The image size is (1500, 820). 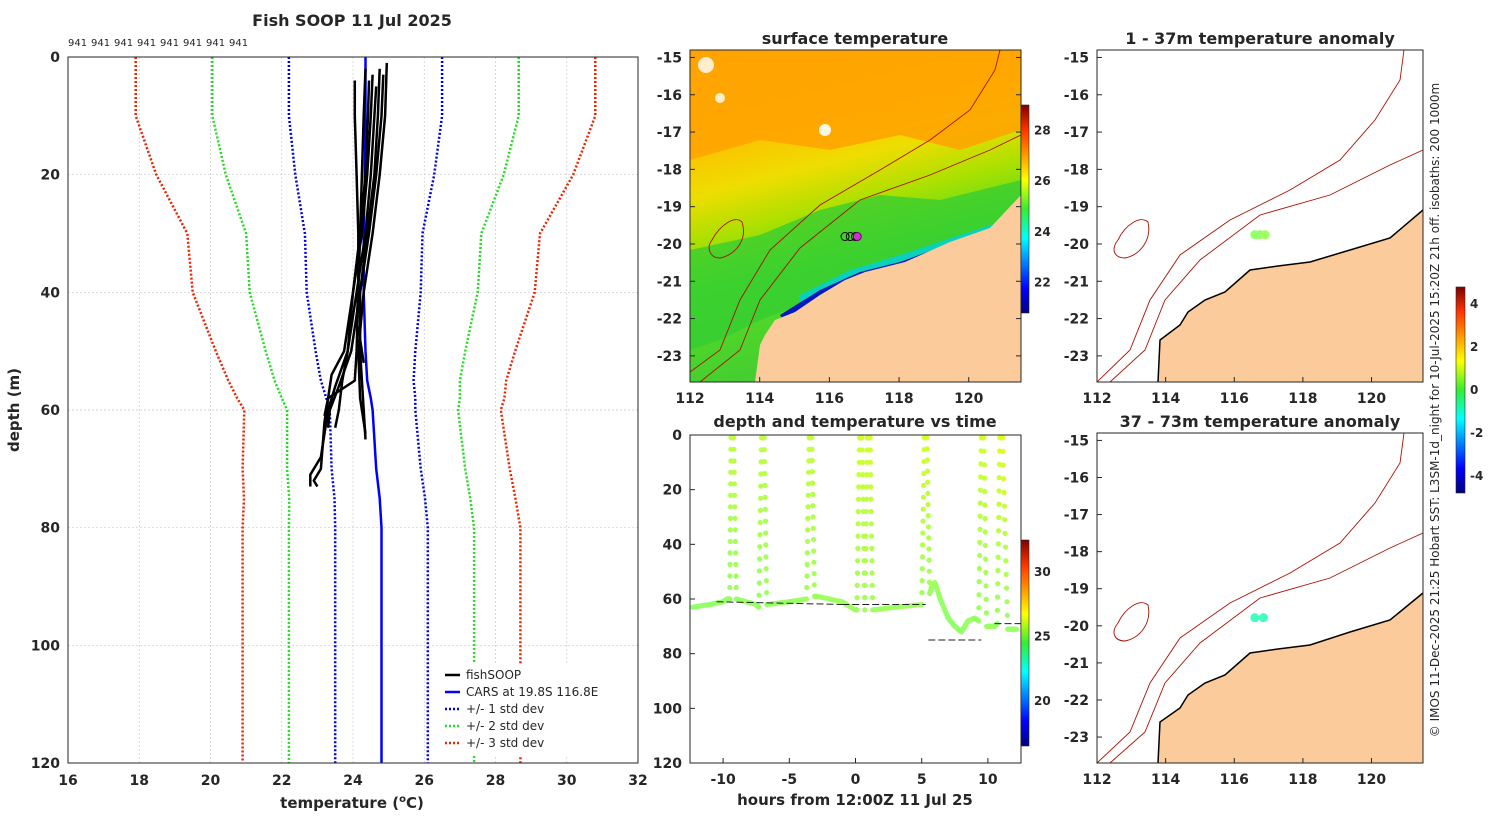 What do you see at coordinates (1025, 209) in the screenshot?
I see `sst-colorbar` at bounding box center [1025, 209].